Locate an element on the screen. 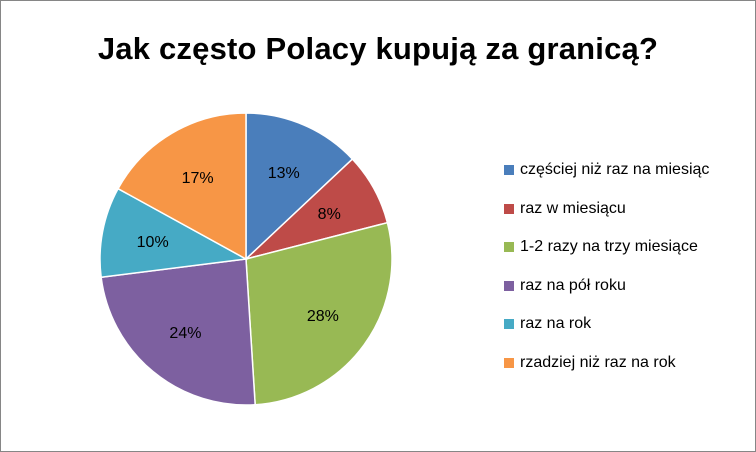 This screenshot has width=756, height=452. legend-item: 1-2 razy na trzy miesiące is located at coordinates (626, 247).